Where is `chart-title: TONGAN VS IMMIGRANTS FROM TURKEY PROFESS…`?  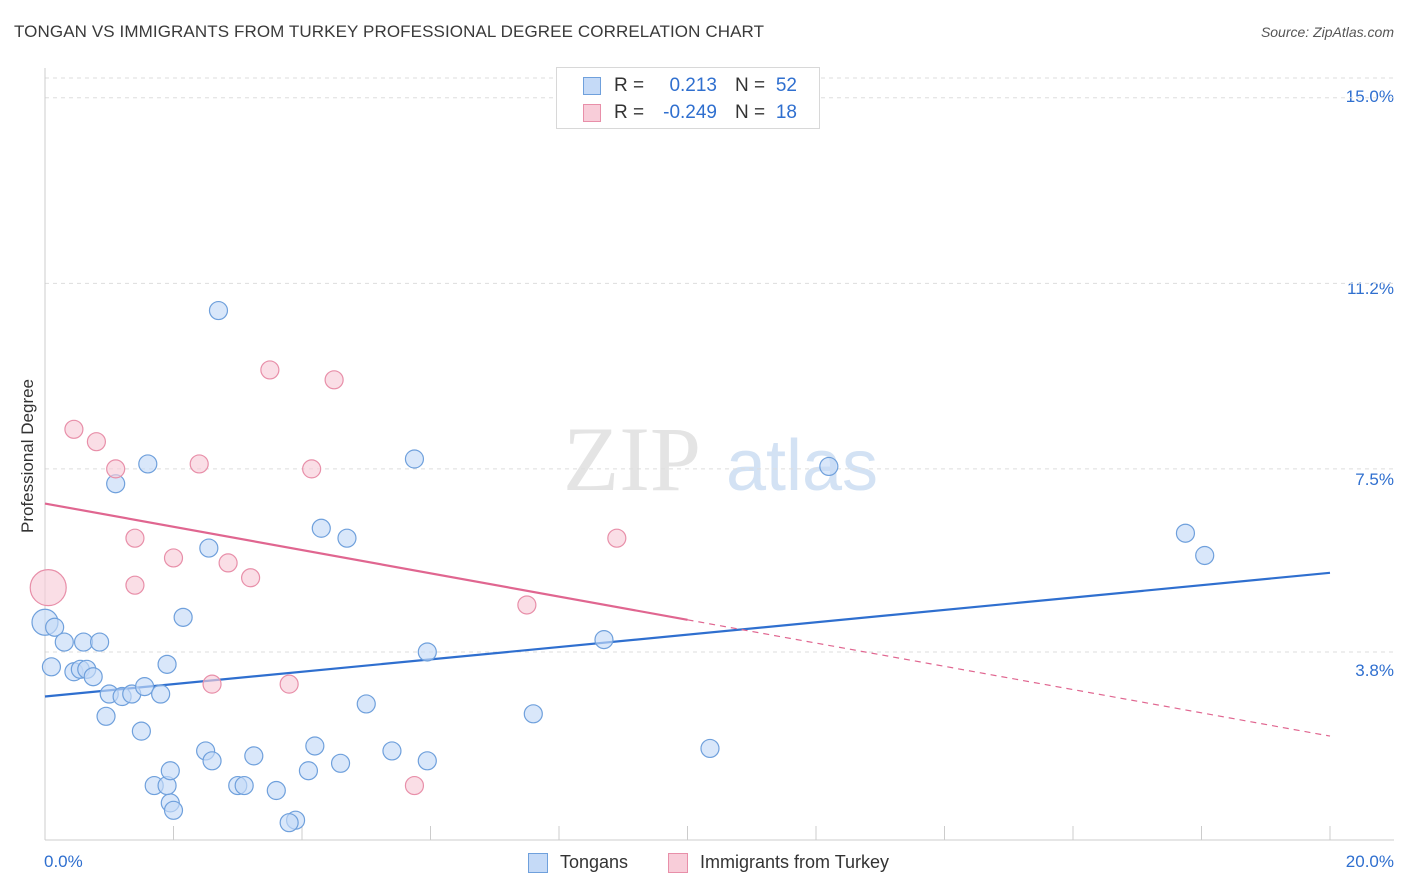
chart-title: TONGAN VS IMMIGRANTS FROM TURKEY PROFESS… is located at coordinates (389, 31).